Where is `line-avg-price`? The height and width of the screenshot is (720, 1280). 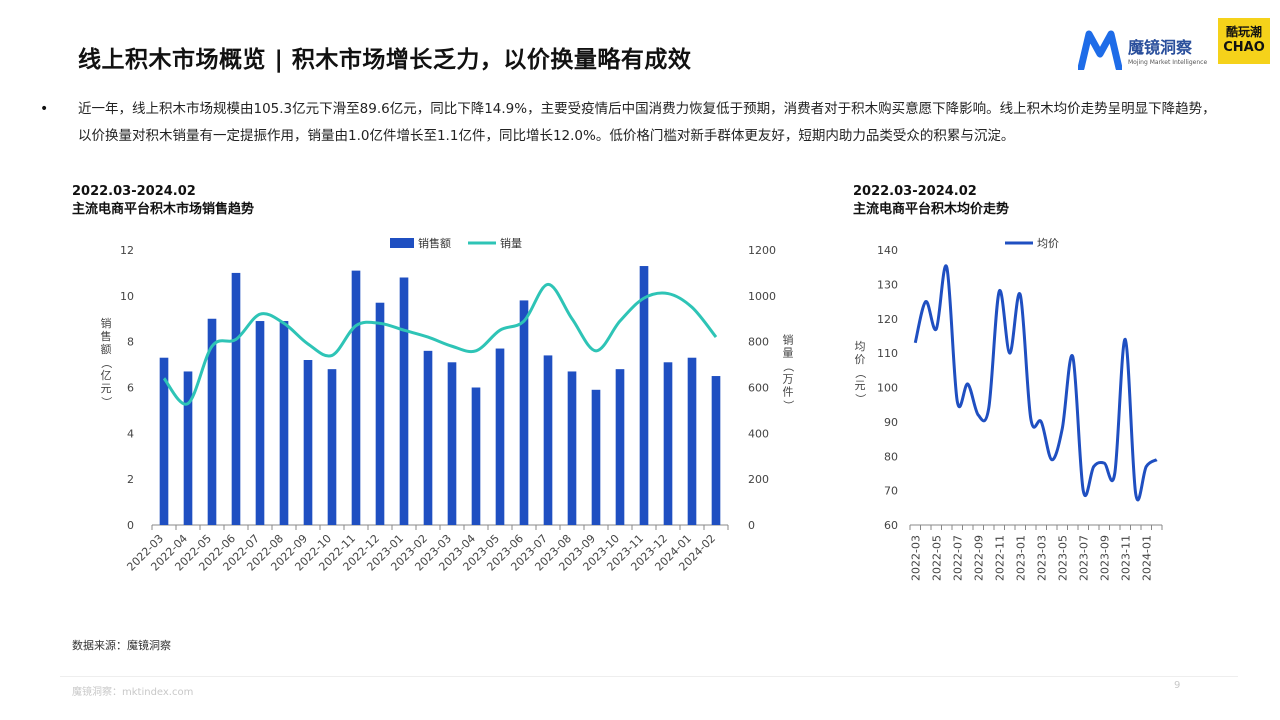 line-avg-price is located at coordinates (1035, 383).